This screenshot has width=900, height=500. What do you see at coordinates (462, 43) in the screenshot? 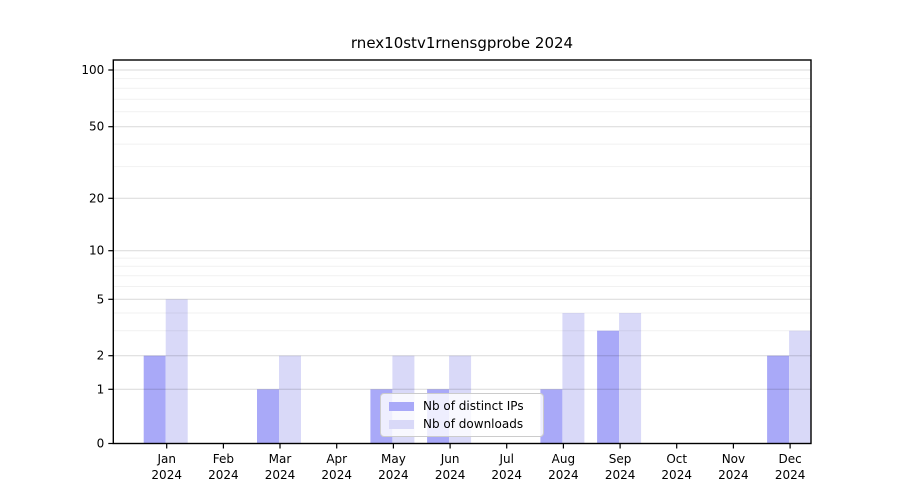
I see `chart-title: rnex10stv1rnensgprobe 2024` at bounding box center [462, 43].